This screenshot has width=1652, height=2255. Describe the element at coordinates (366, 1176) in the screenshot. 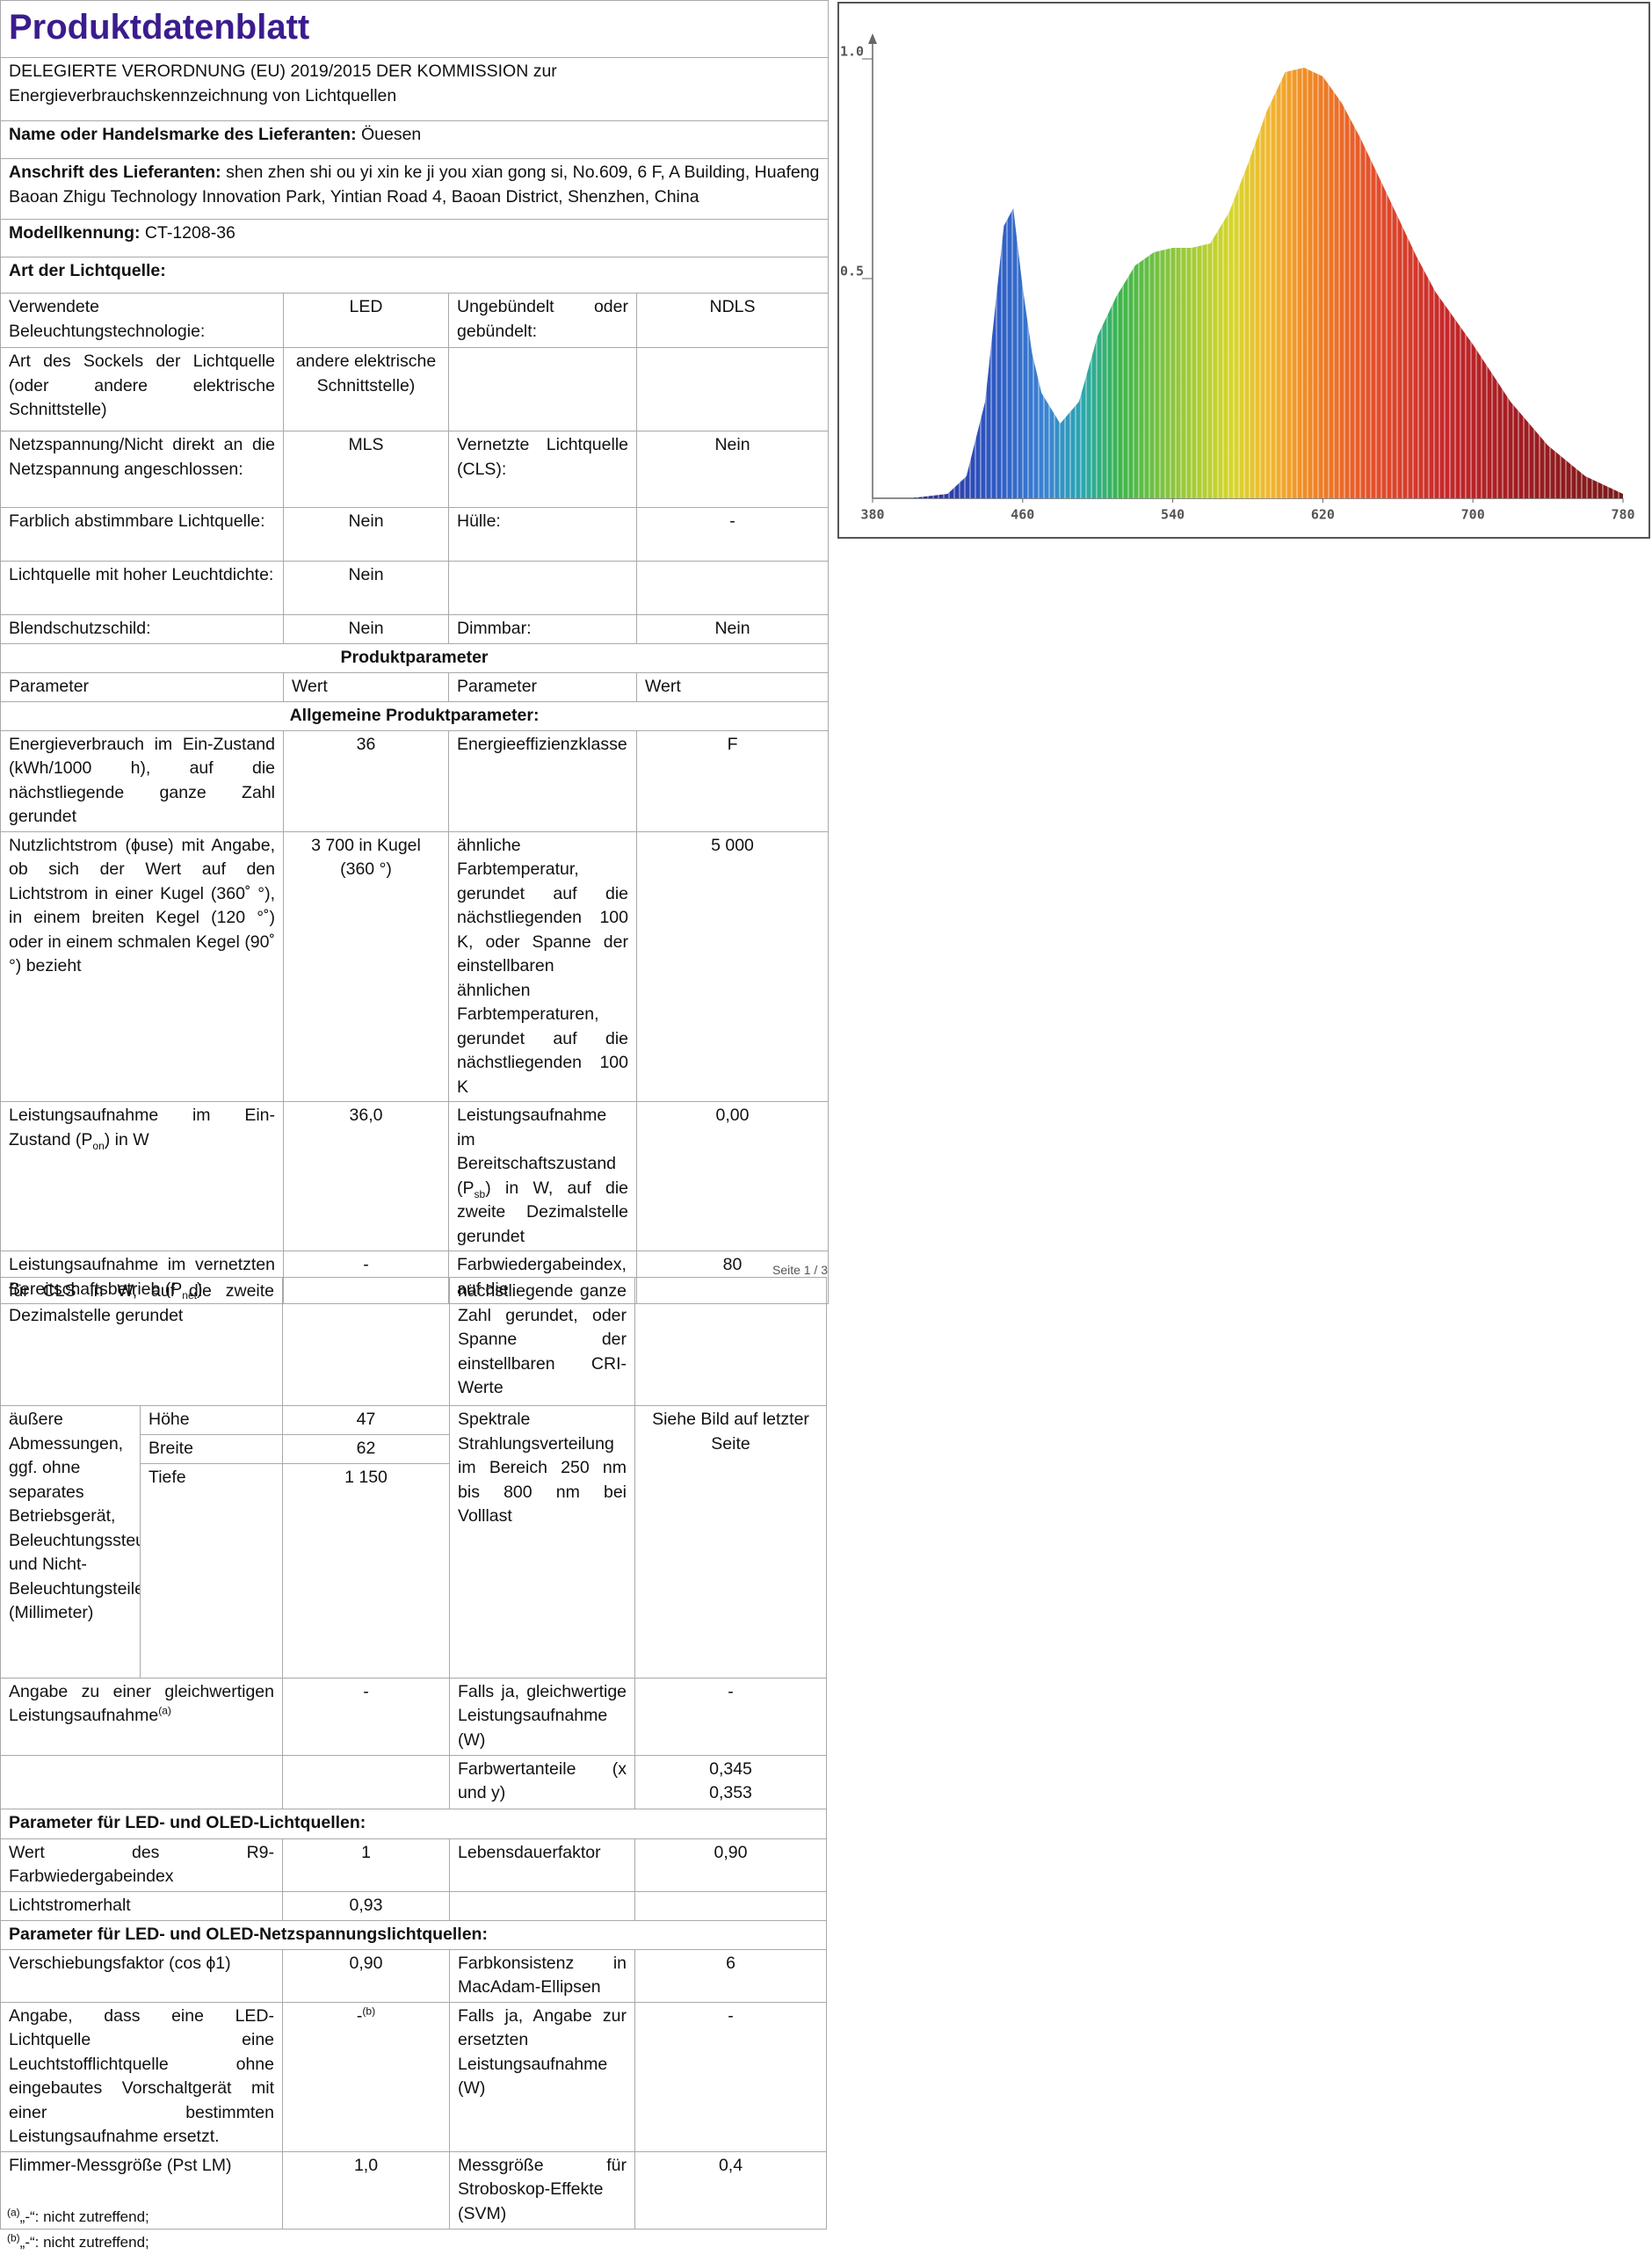

I see `cell: 36,0` at that location.